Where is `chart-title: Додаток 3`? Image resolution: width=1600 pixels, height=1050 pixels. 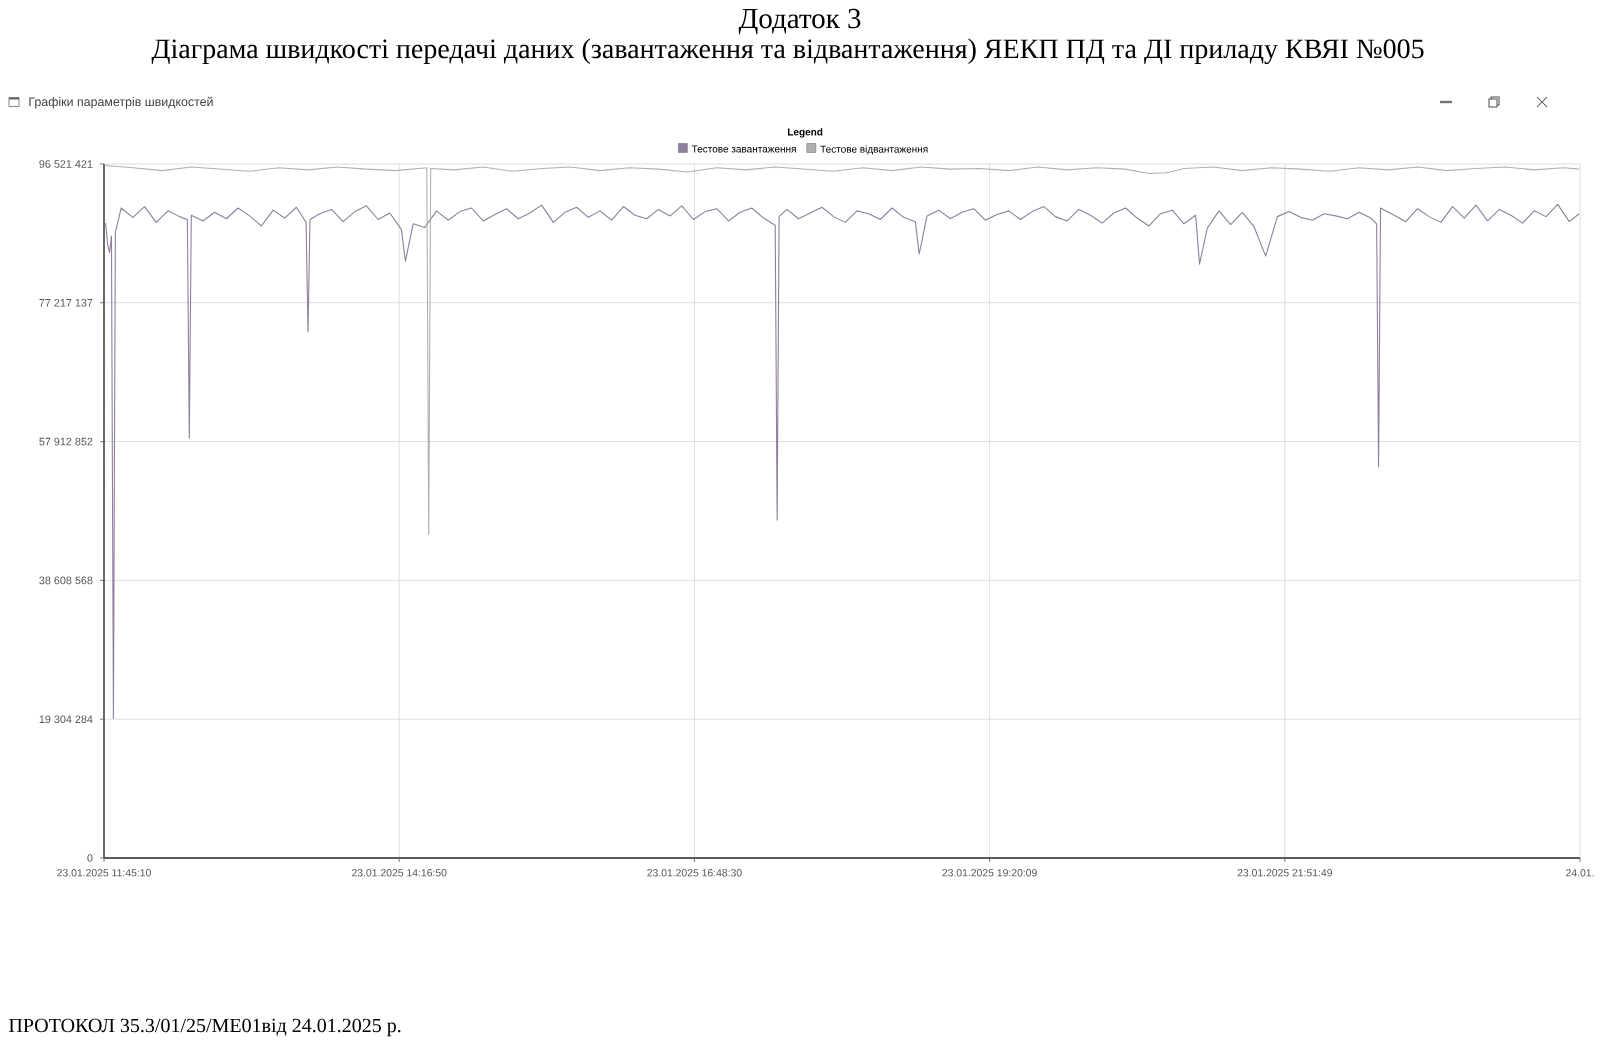 chart-title: Додаток 3 is located at coordinates (799, 21).